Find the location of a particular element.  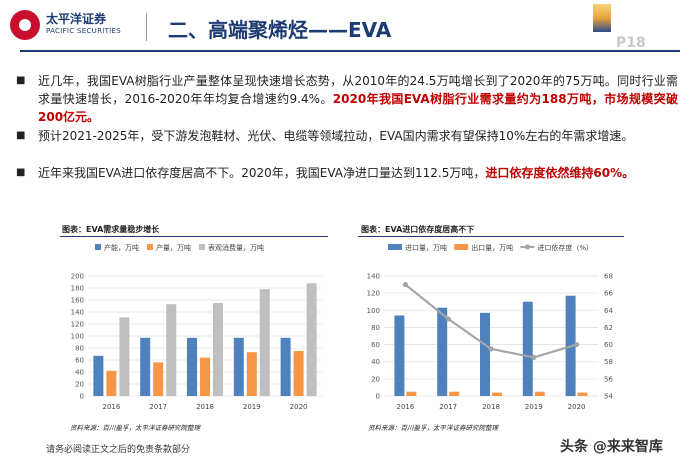

x-tick-label: 2016 is located at coordinates (111, 407).